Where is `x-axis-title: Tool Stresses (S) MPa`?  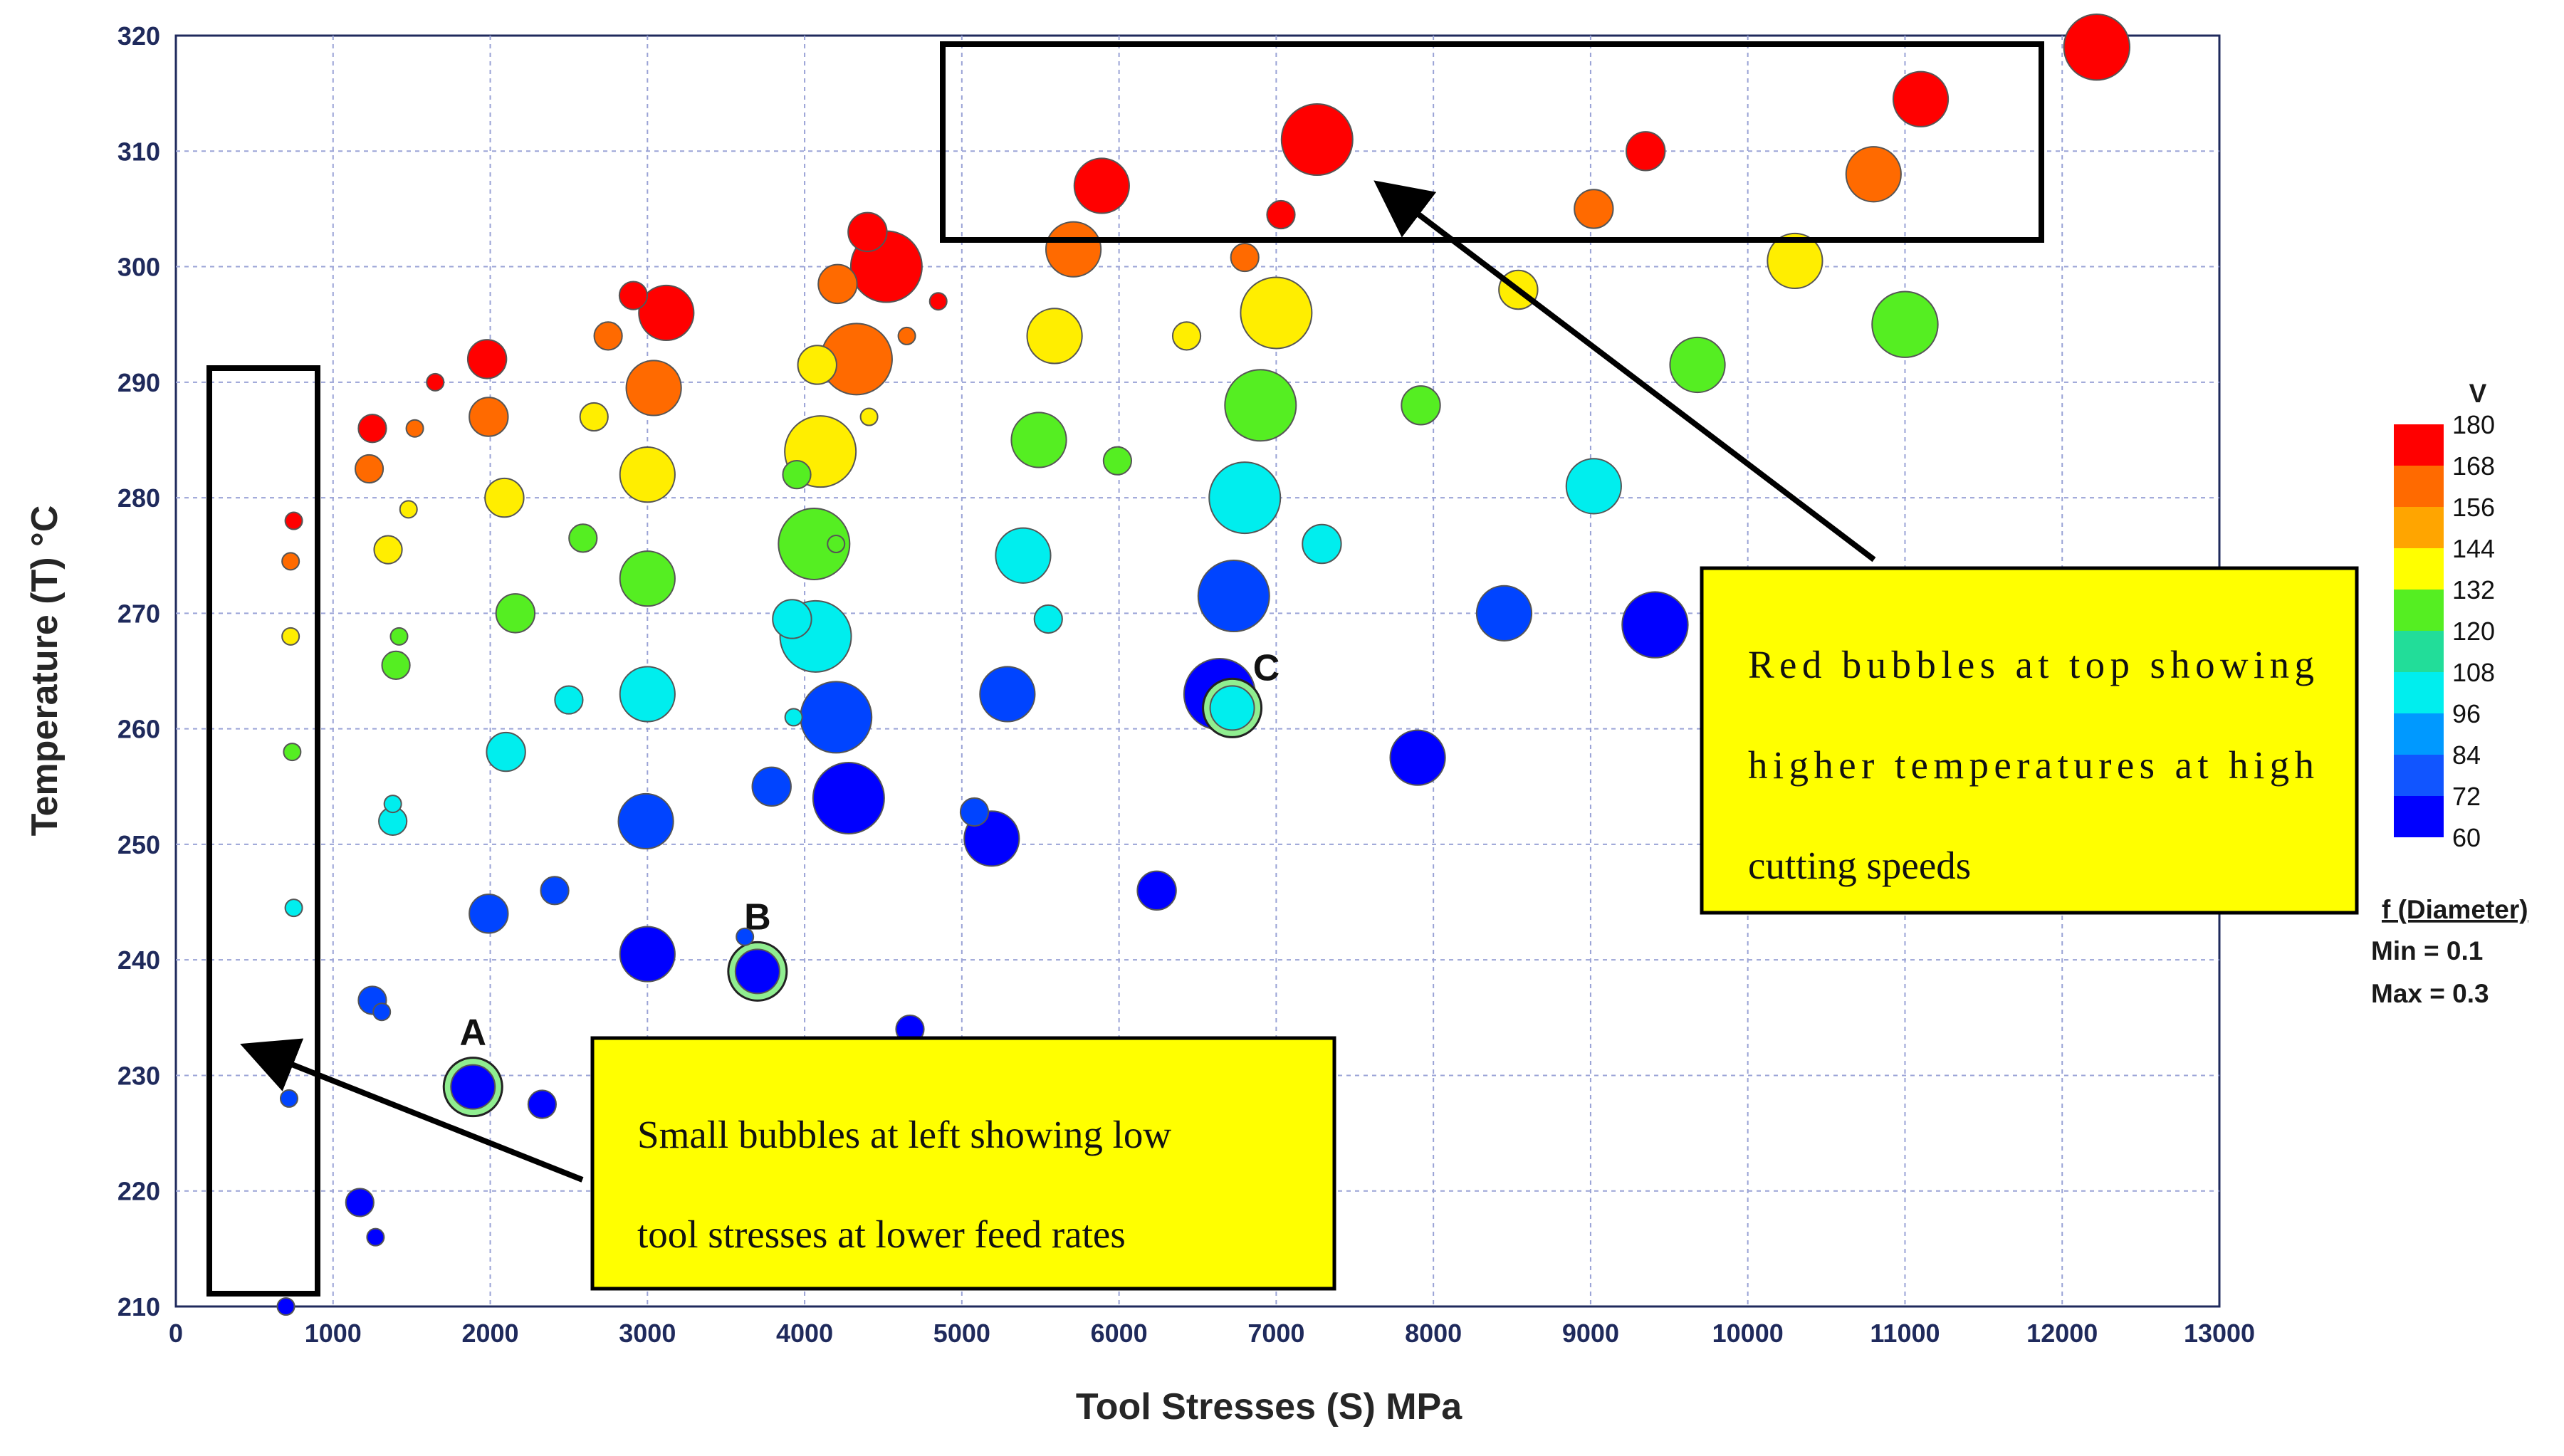
x-axis-title: Tool Stresses (S) MPa is located at coordinates (1269, 1407).